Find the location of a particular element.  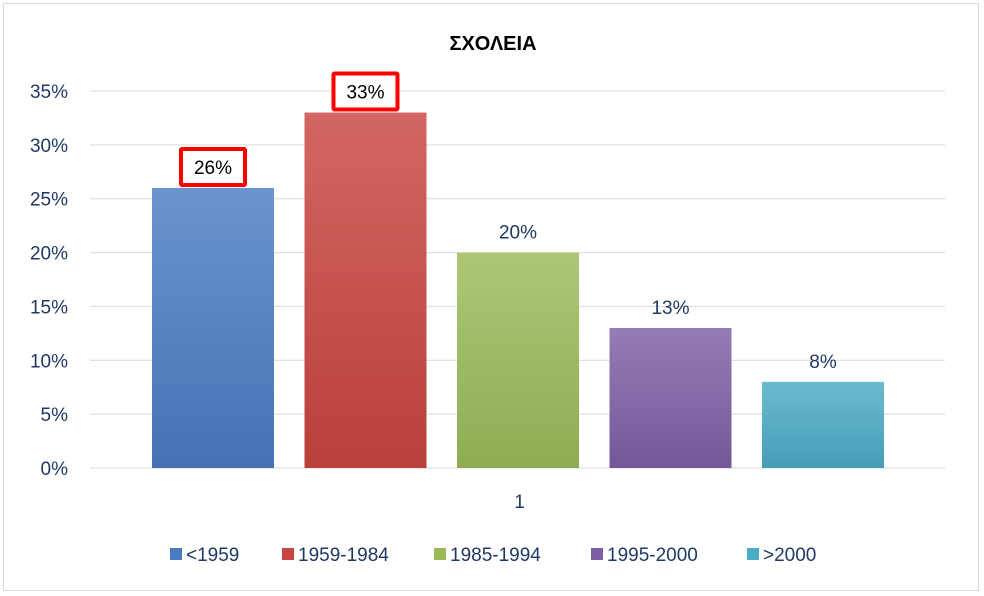

y-tick-label: 5% is located at coordinates (55, 415).